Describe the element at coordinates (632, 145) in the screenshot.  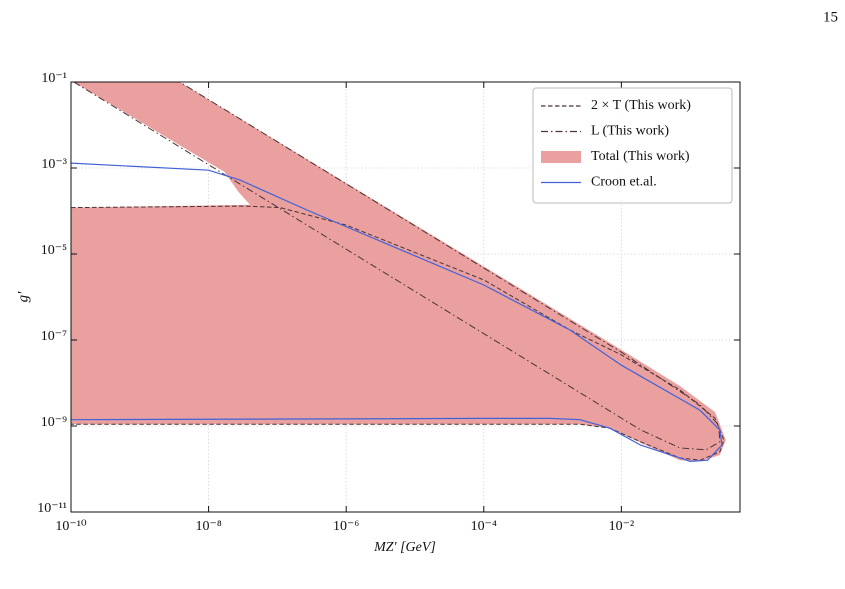
I see `legend-box` at that location.